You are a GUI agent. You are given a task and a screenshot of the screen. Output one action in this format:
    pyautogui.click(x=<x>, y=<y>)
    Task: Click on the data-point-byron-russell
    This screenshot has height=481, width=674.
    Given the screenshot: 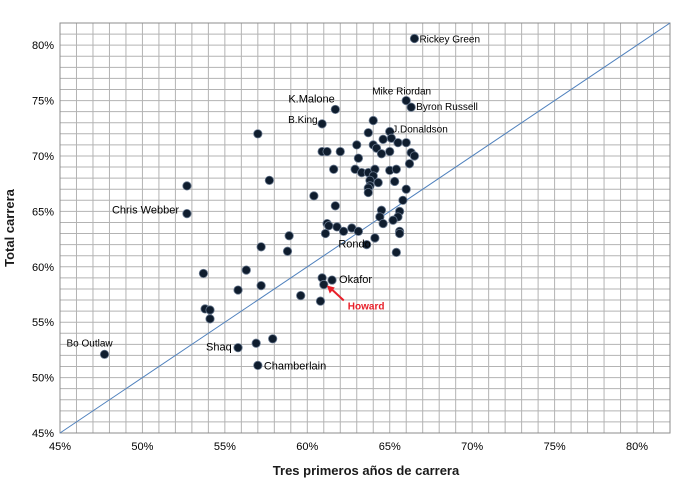 What is the action you would take?
    pyautogui.click(x=411, y=107)
    